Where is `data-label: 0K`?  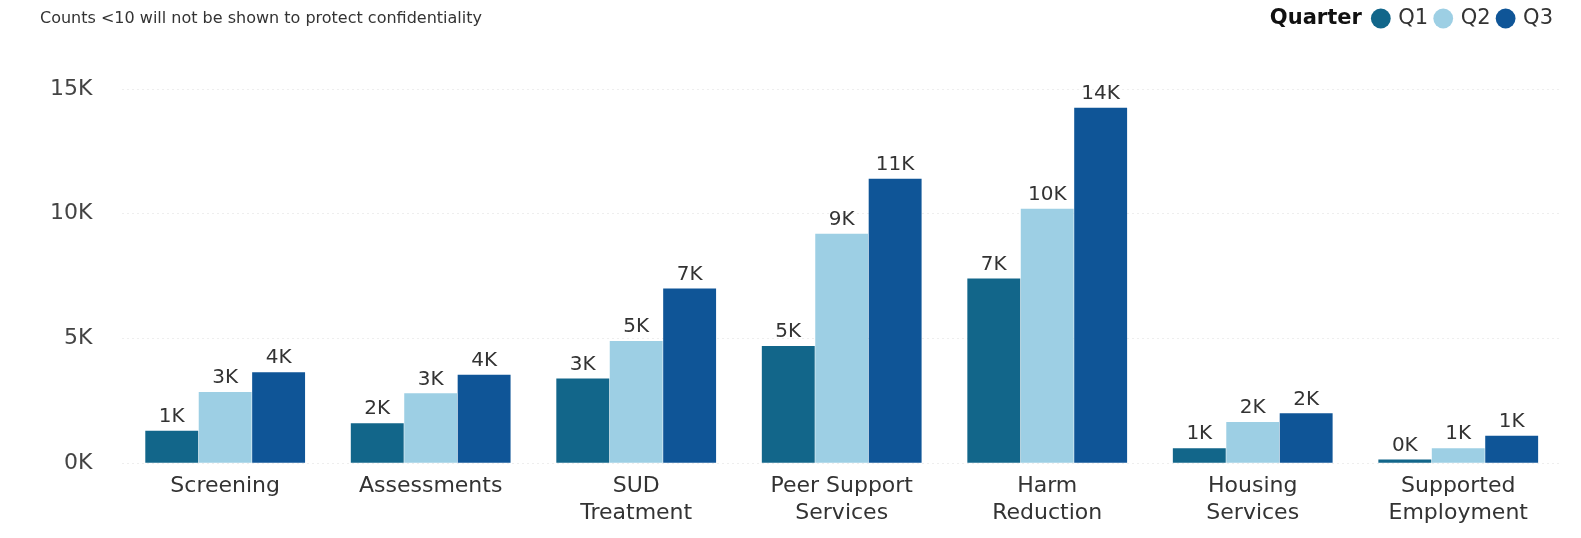
data-label: 0K is located at coordinates (1405, 443).